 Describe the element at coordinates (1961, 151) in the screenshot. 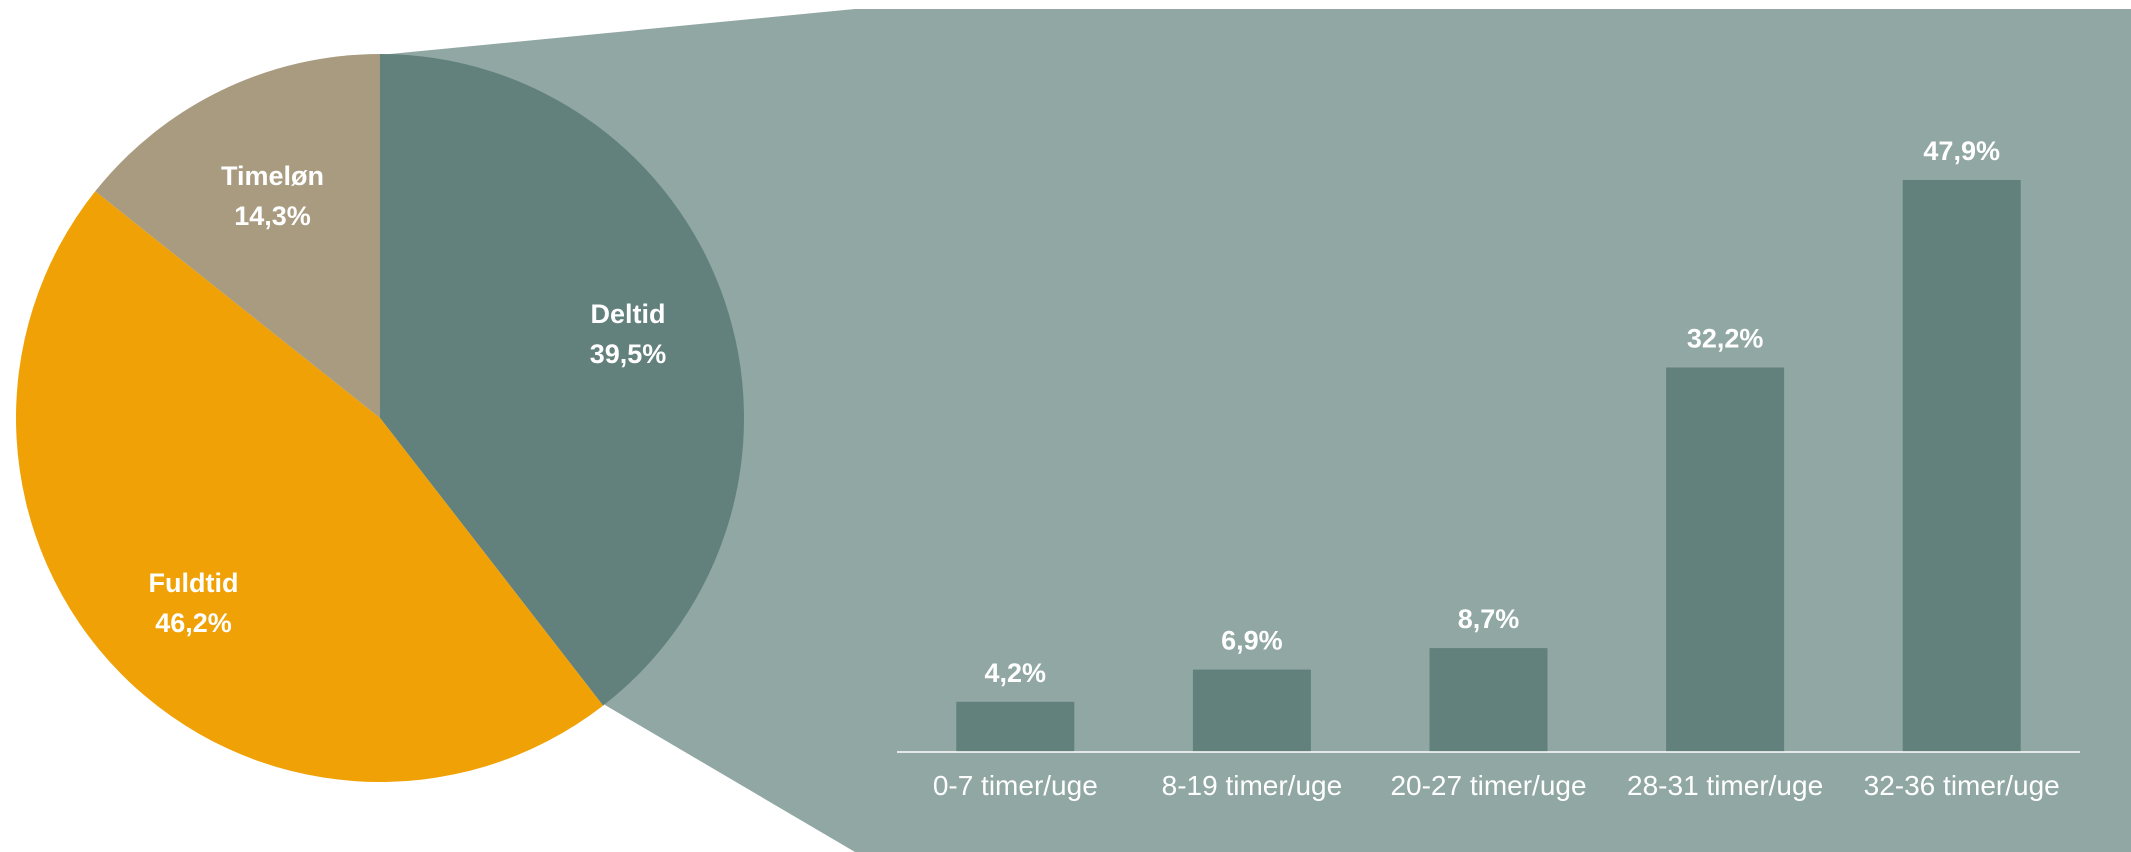

I see `bar-value-label: 47,9%` at that location.